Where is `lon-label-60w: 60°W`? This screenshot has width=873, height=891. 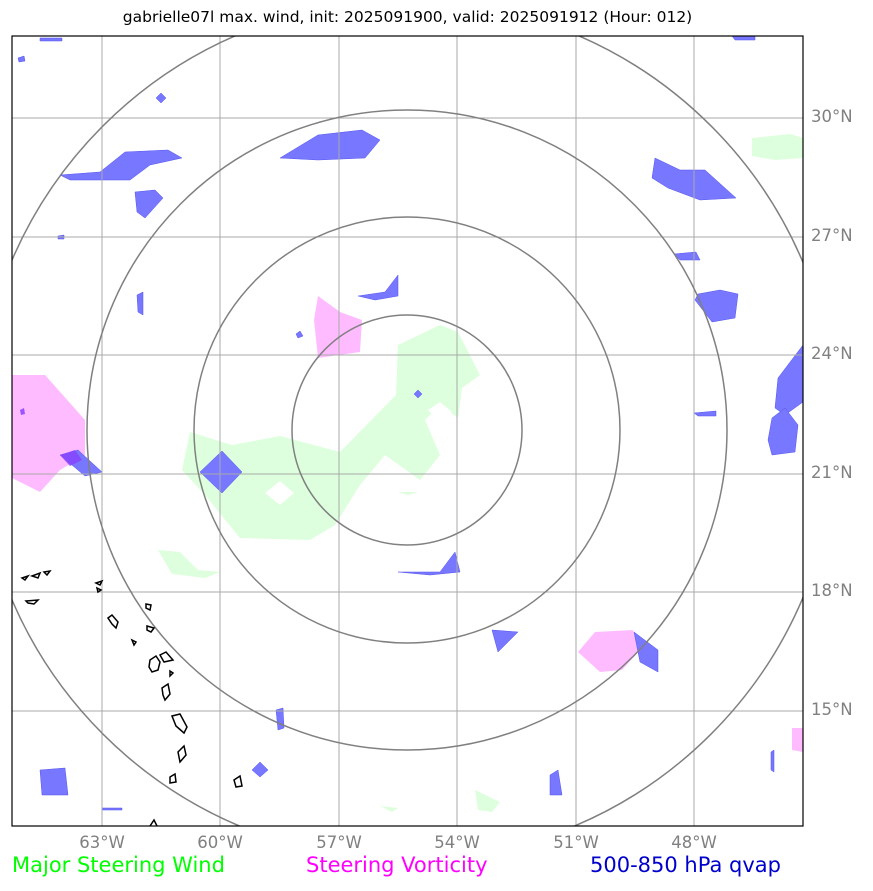 lon-label-60w: 60°W is located at coordinates (220, 842).